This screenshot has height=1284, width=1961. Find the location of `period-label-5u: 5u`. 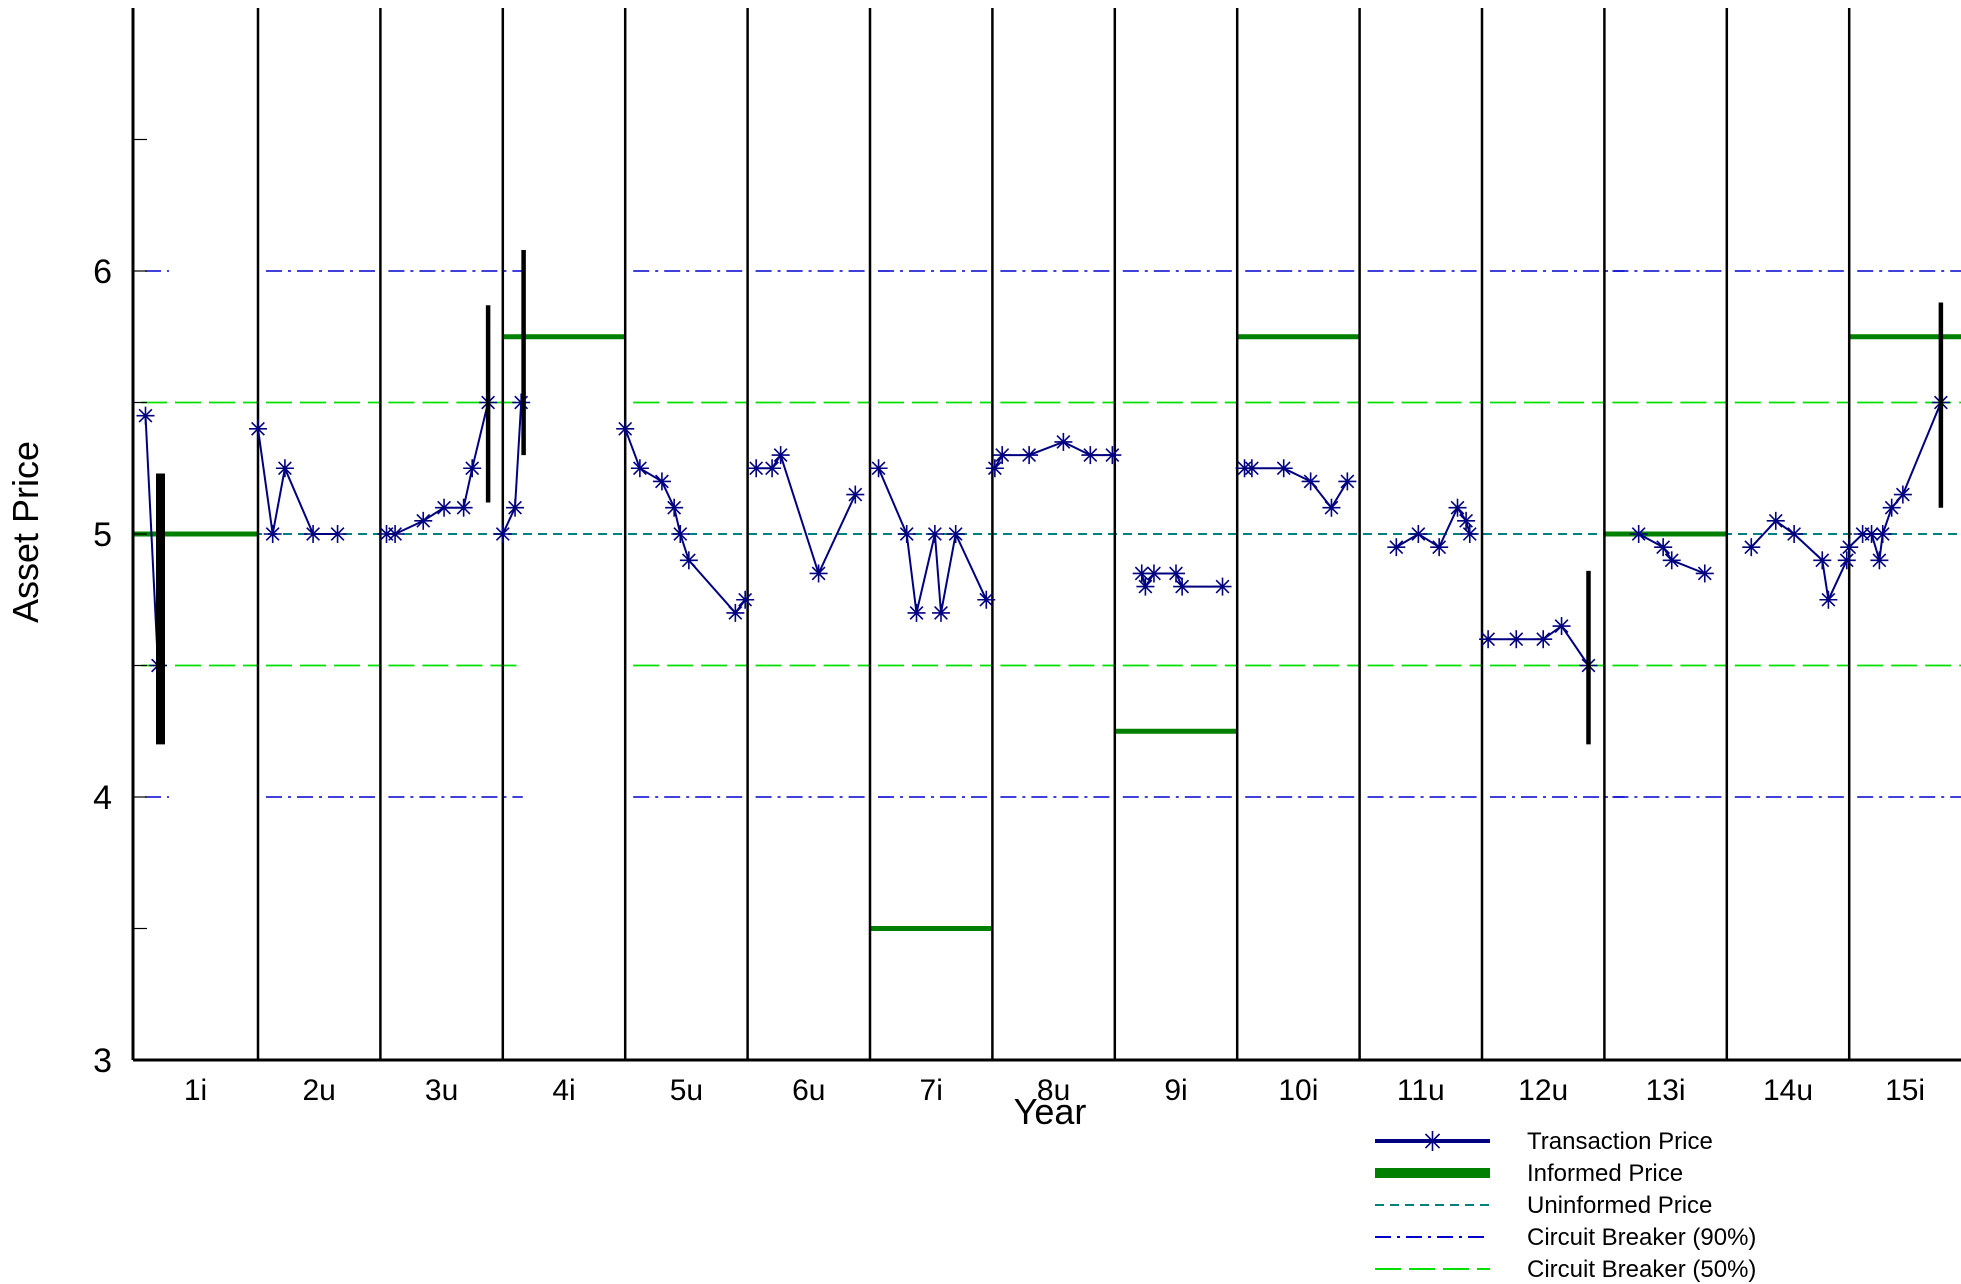

period-label-5u: 5u is located at coordinates (686, 1090).